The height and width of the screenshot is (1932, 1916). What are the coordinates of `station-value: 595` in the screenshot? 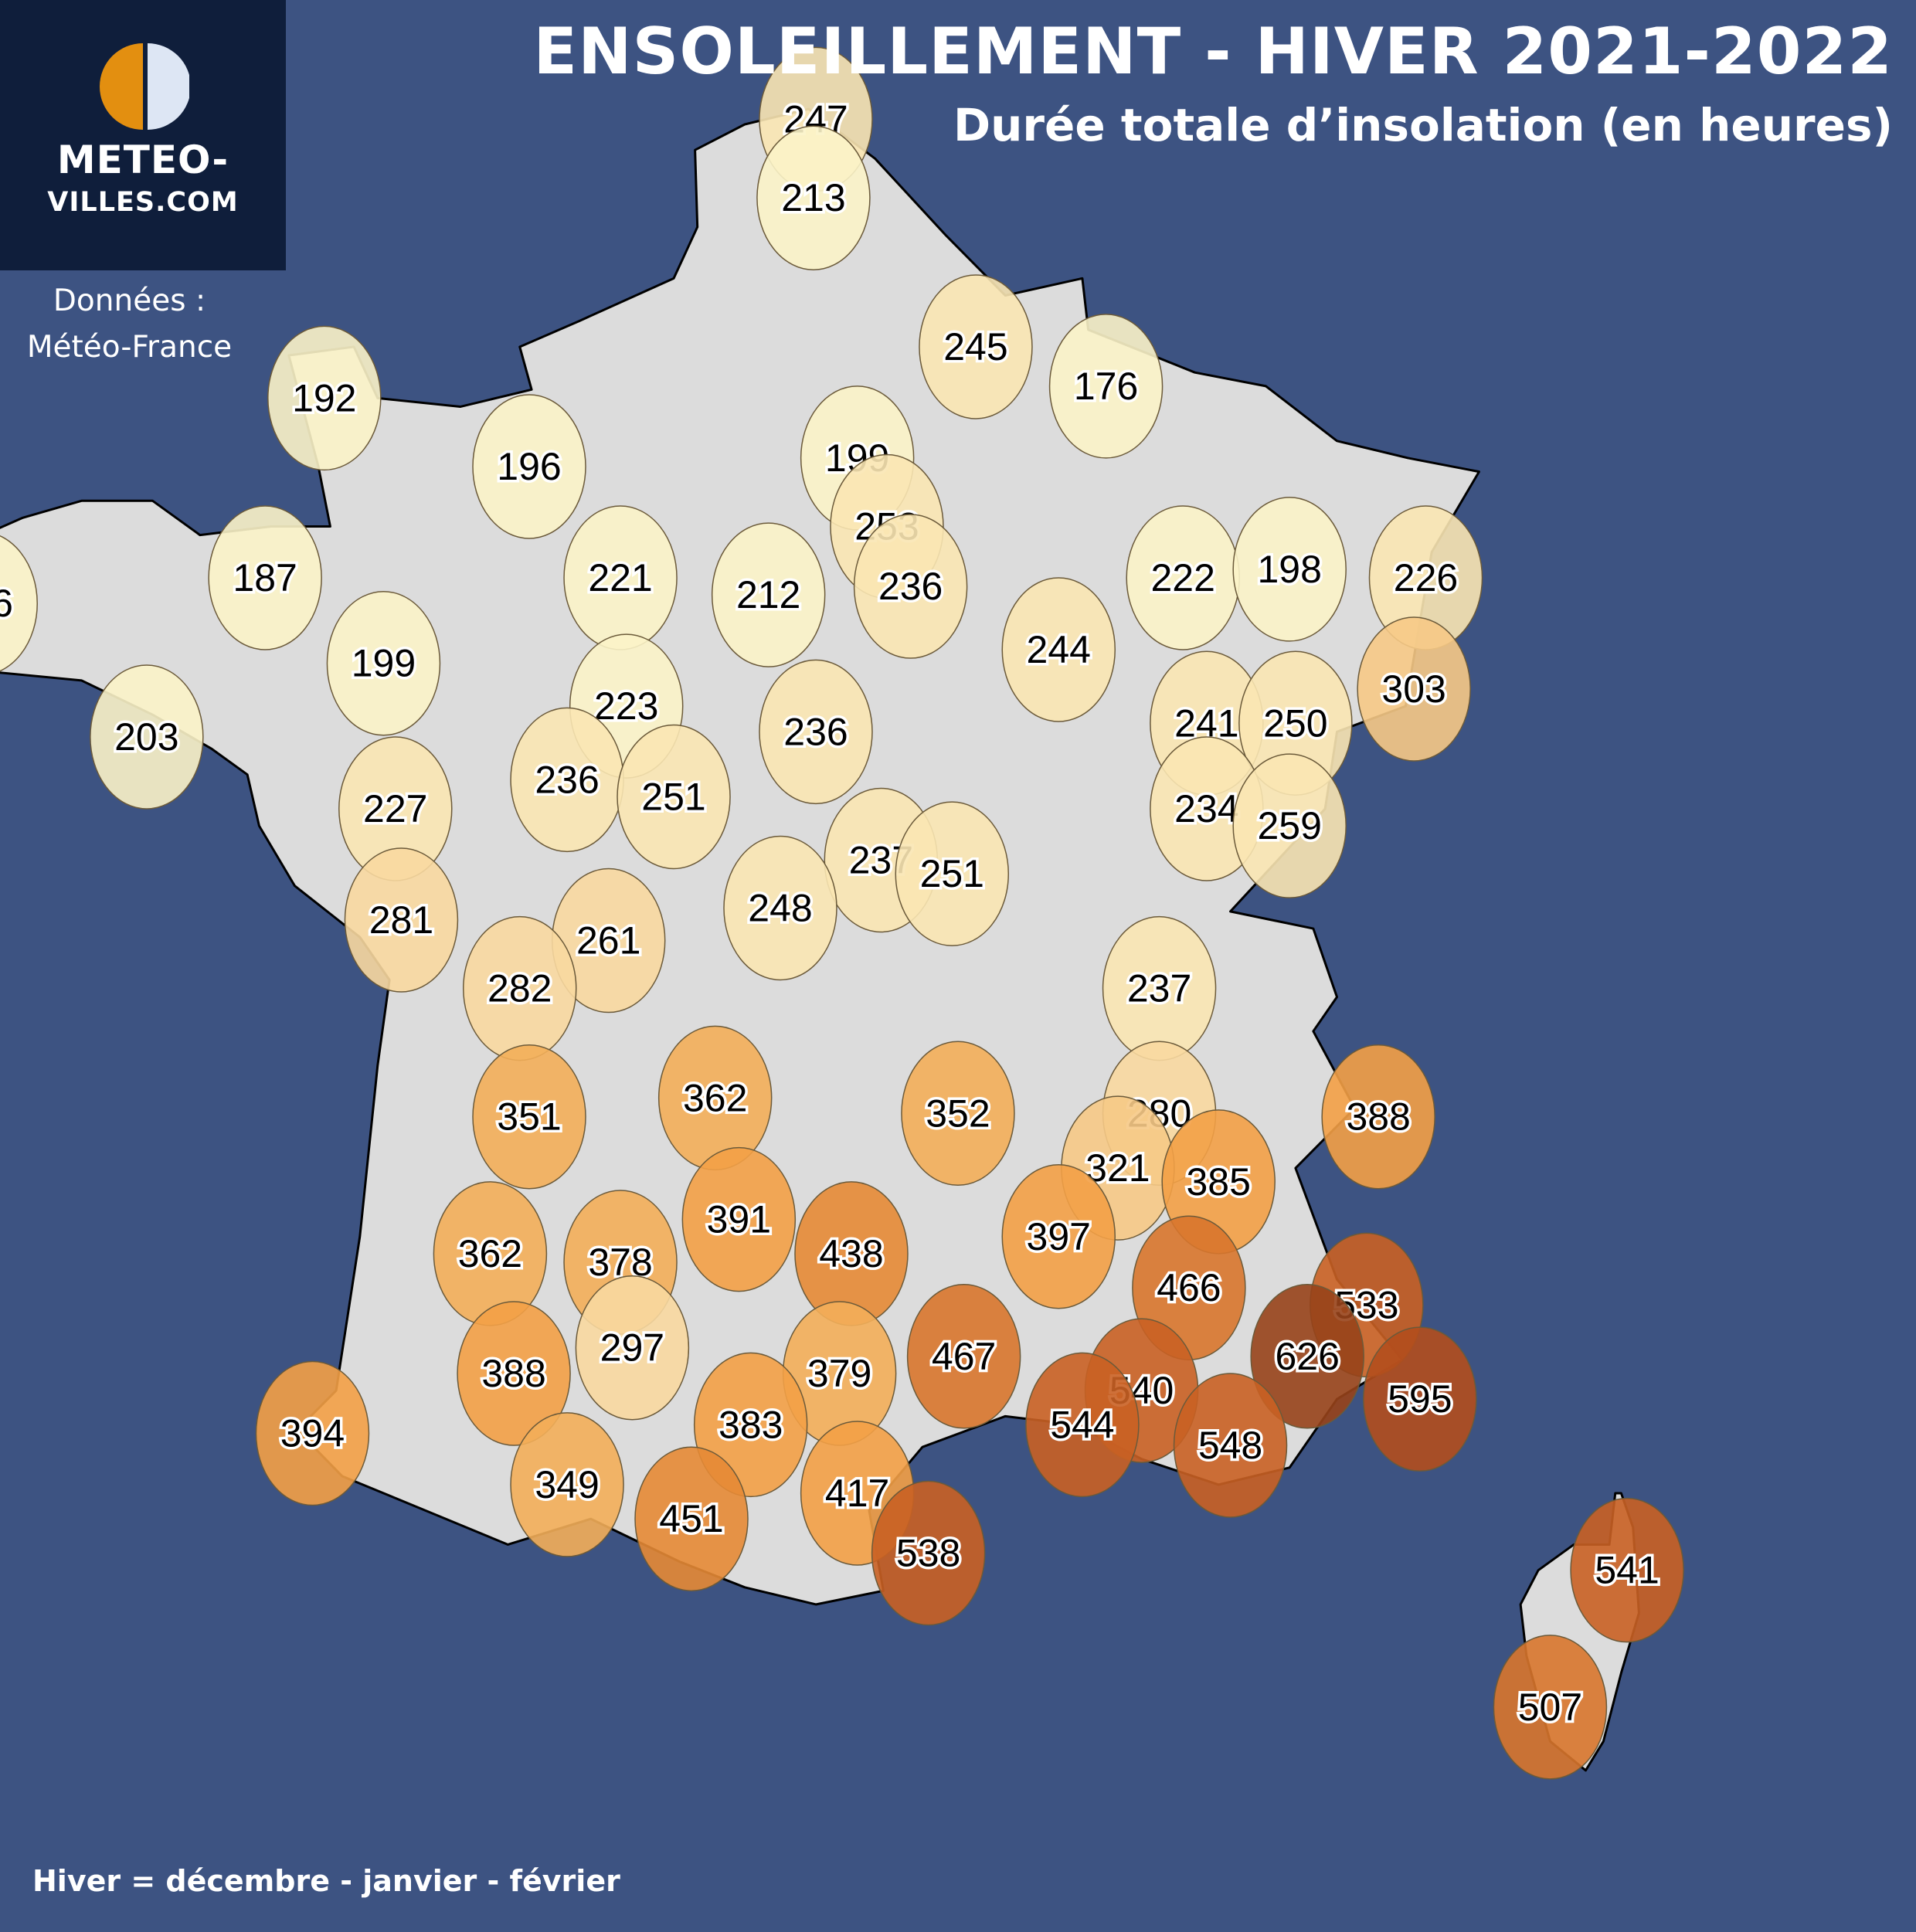 It's located at (1420, 1399).